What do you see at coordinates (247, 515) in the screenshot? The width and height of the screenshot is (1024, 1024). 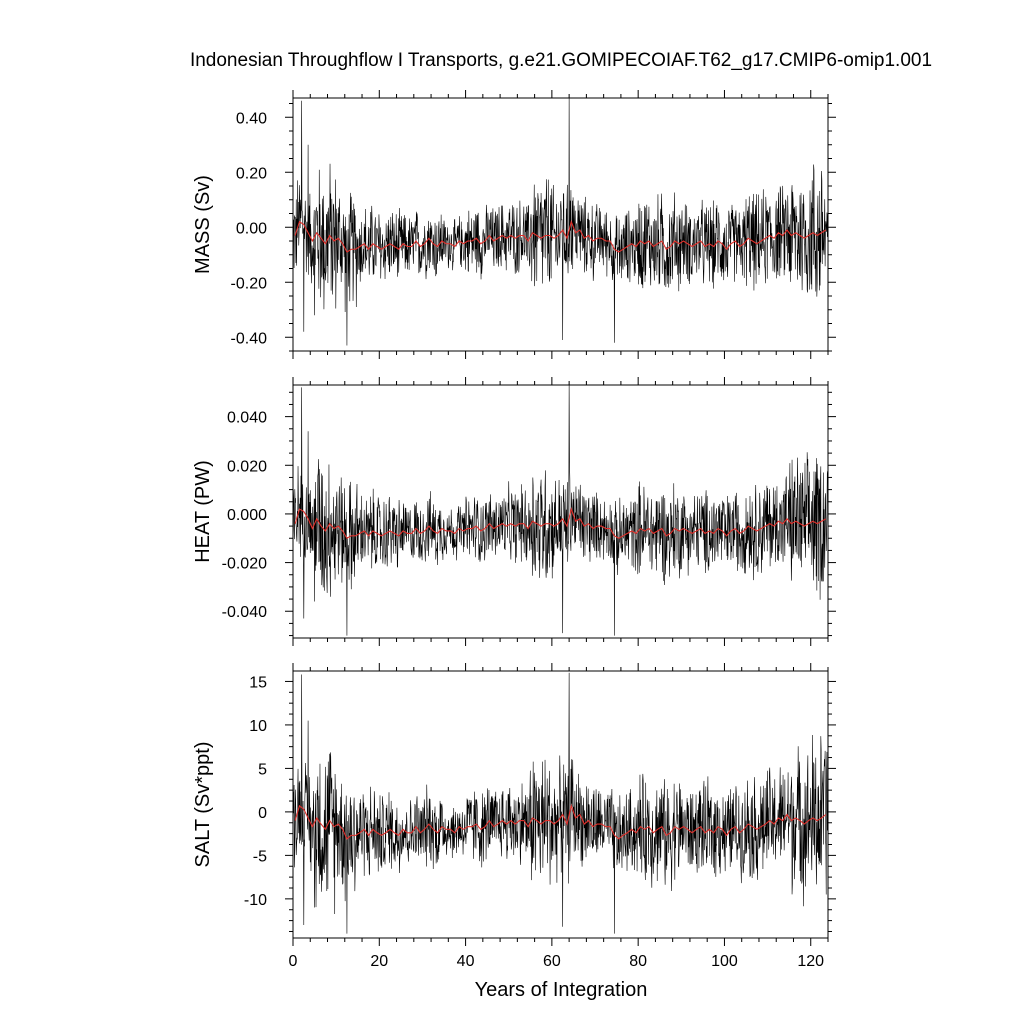 I see `y-tick-label: 0.000` at bounding box center [247, 515].